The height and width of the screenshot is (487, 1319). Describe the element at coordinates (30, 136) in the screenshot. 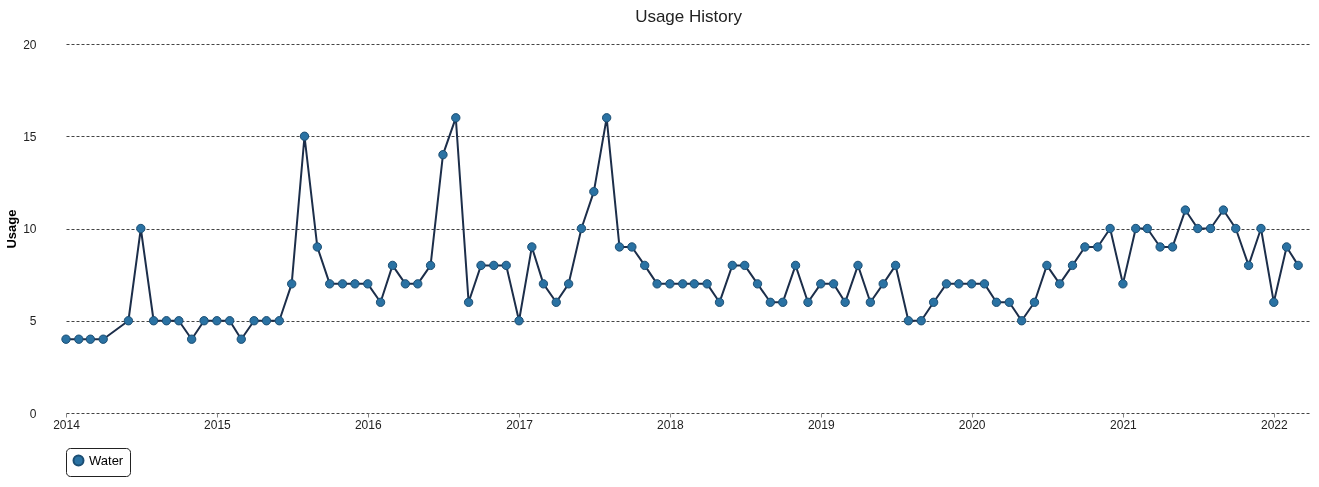

I see `y-tick-label: 15` at that location.